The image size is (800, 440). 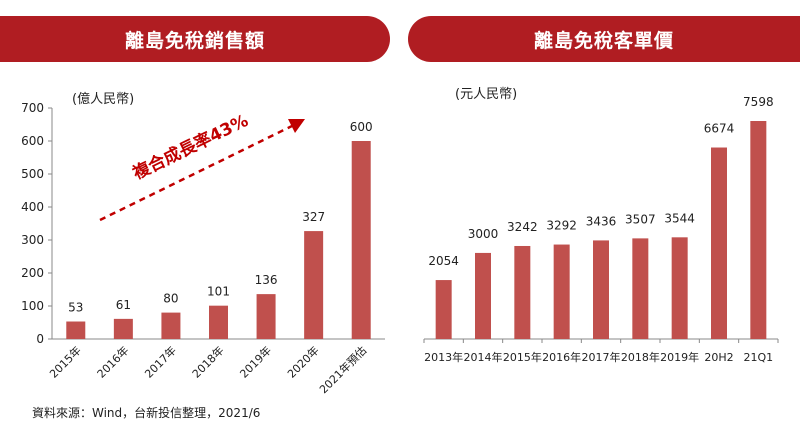 What do you see at coordinates (718, 357) in the screenshot?
I see `x-tick-label: 20H2` at bounding box center [718, 357].